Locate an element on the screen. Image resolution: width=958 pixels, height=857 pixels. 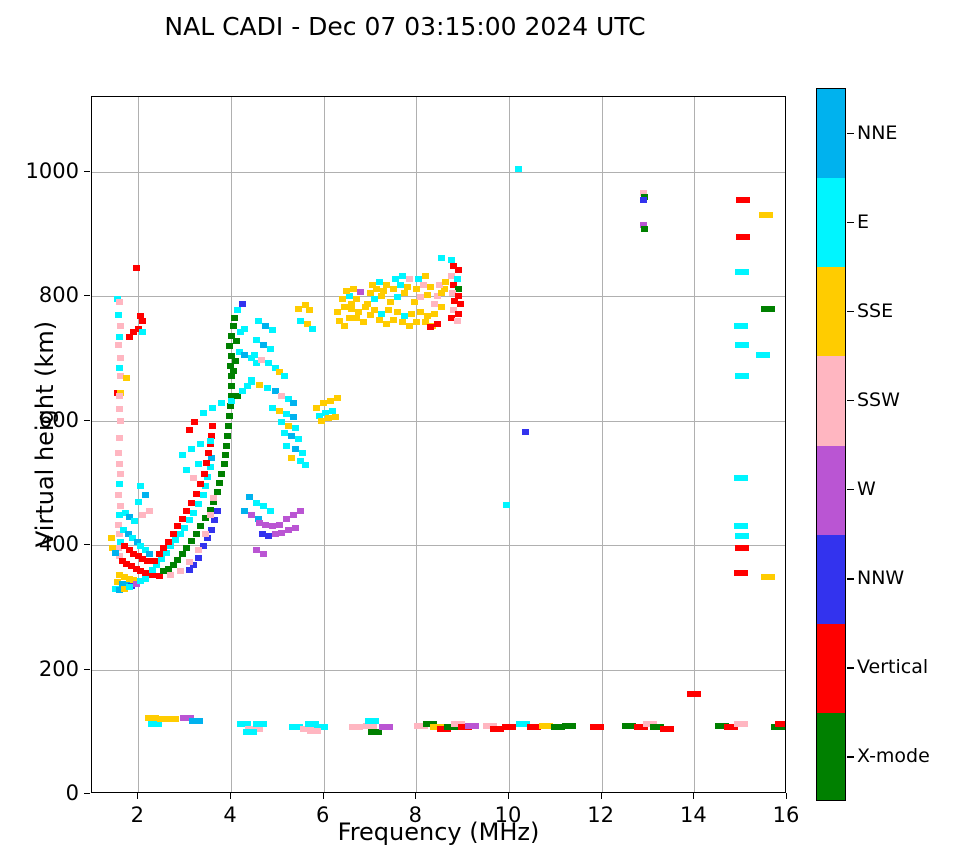
colorbar-segment-nnw is located at coordinates (831, 579).